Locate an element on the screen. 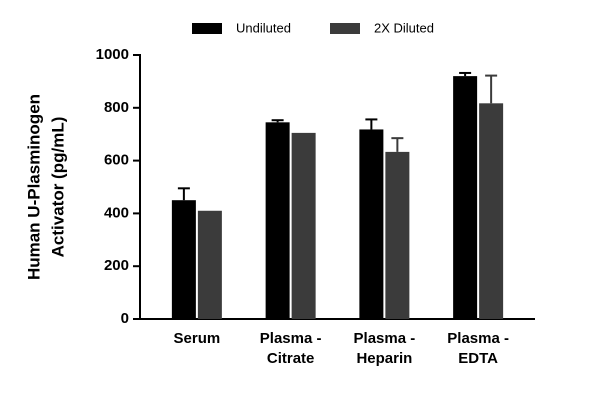 This screenshot has height=405, width=600. y-tick-label: 600 is located at coordinates (116, 160).